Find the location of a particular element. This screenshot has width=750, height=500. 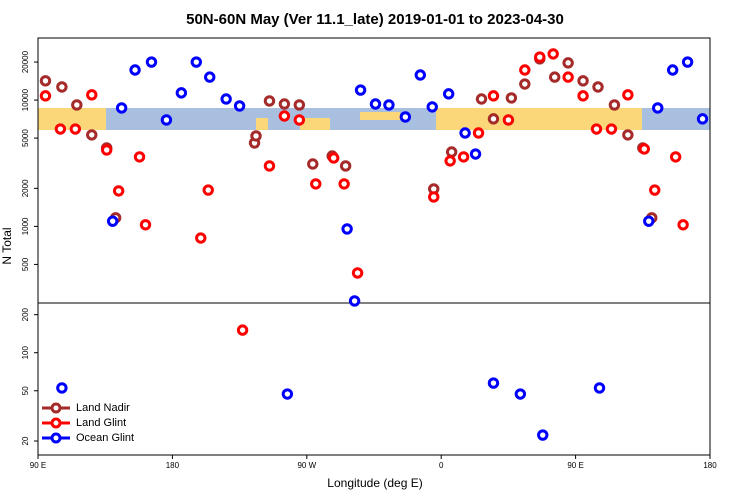

y-tick-label: 500 is located at coordinates (25, 264).